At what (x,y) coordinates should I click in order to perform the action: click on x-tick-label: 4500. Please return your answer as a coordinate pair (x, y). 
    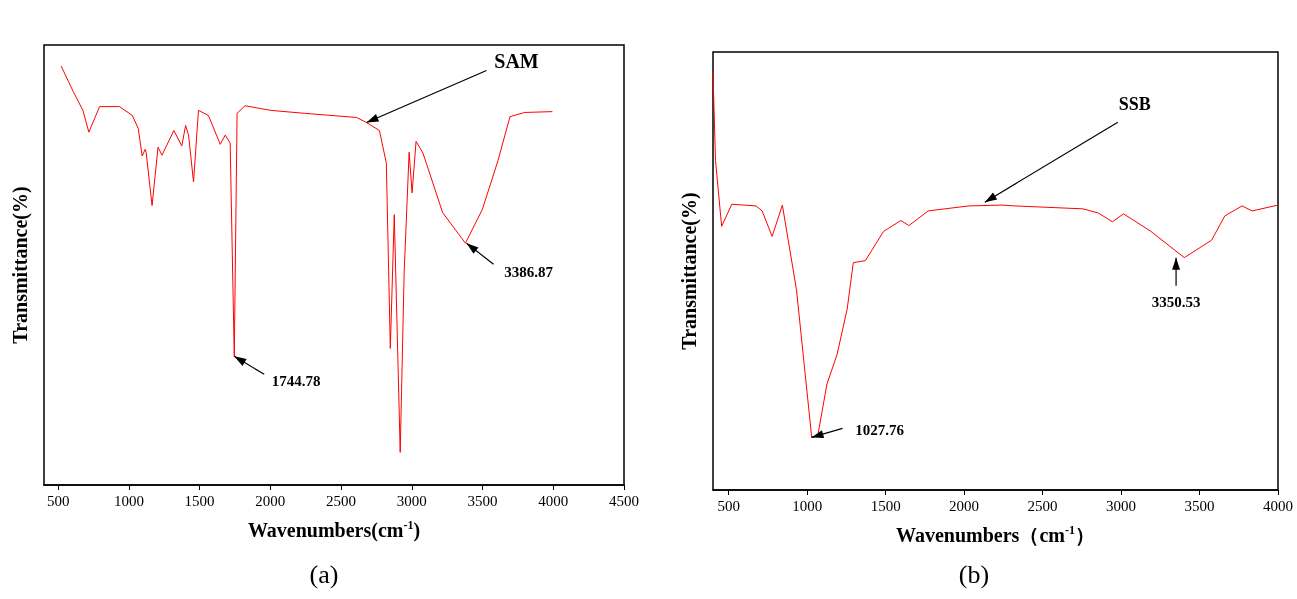
    Looking at the image, I should click on (624, 500).